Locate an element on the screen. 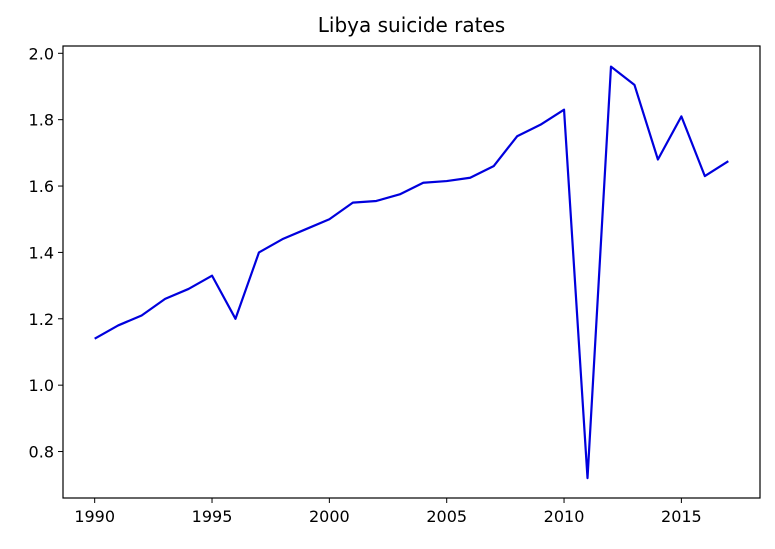  x-axis: 1990 1995 2000 2005 2010 2015 is located at coordinates (388, 512).